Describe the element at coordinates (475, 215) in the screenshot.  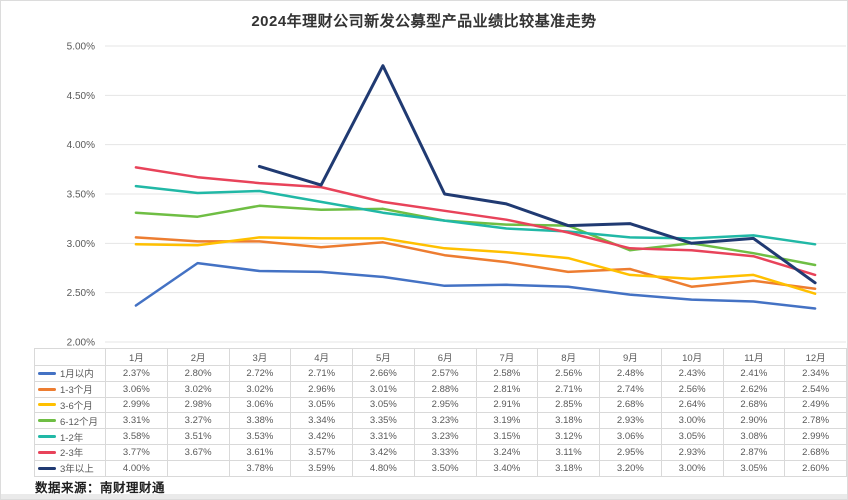
I see `series-line-1-2年` at that location.